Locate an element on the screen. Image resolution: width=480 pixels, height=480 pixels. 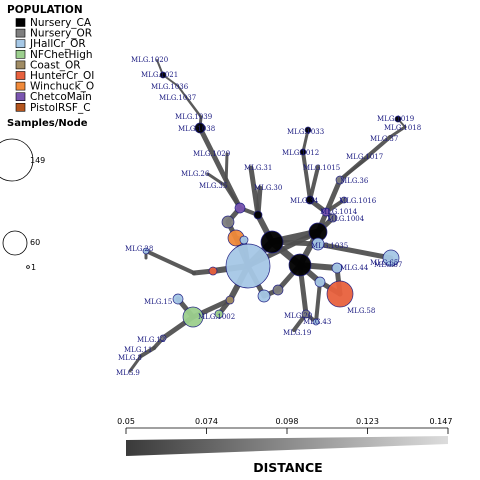
legend-label-2: JHallCr_OR is located at coordinates (57, 44).